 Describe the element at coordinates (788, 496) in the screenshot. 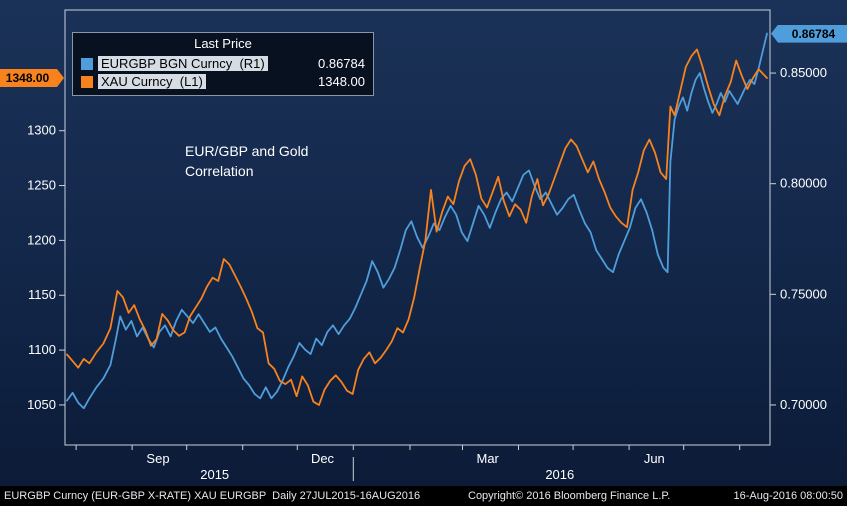

I see `timestamp: 16-Aug-2016 08:00:50` at that location.